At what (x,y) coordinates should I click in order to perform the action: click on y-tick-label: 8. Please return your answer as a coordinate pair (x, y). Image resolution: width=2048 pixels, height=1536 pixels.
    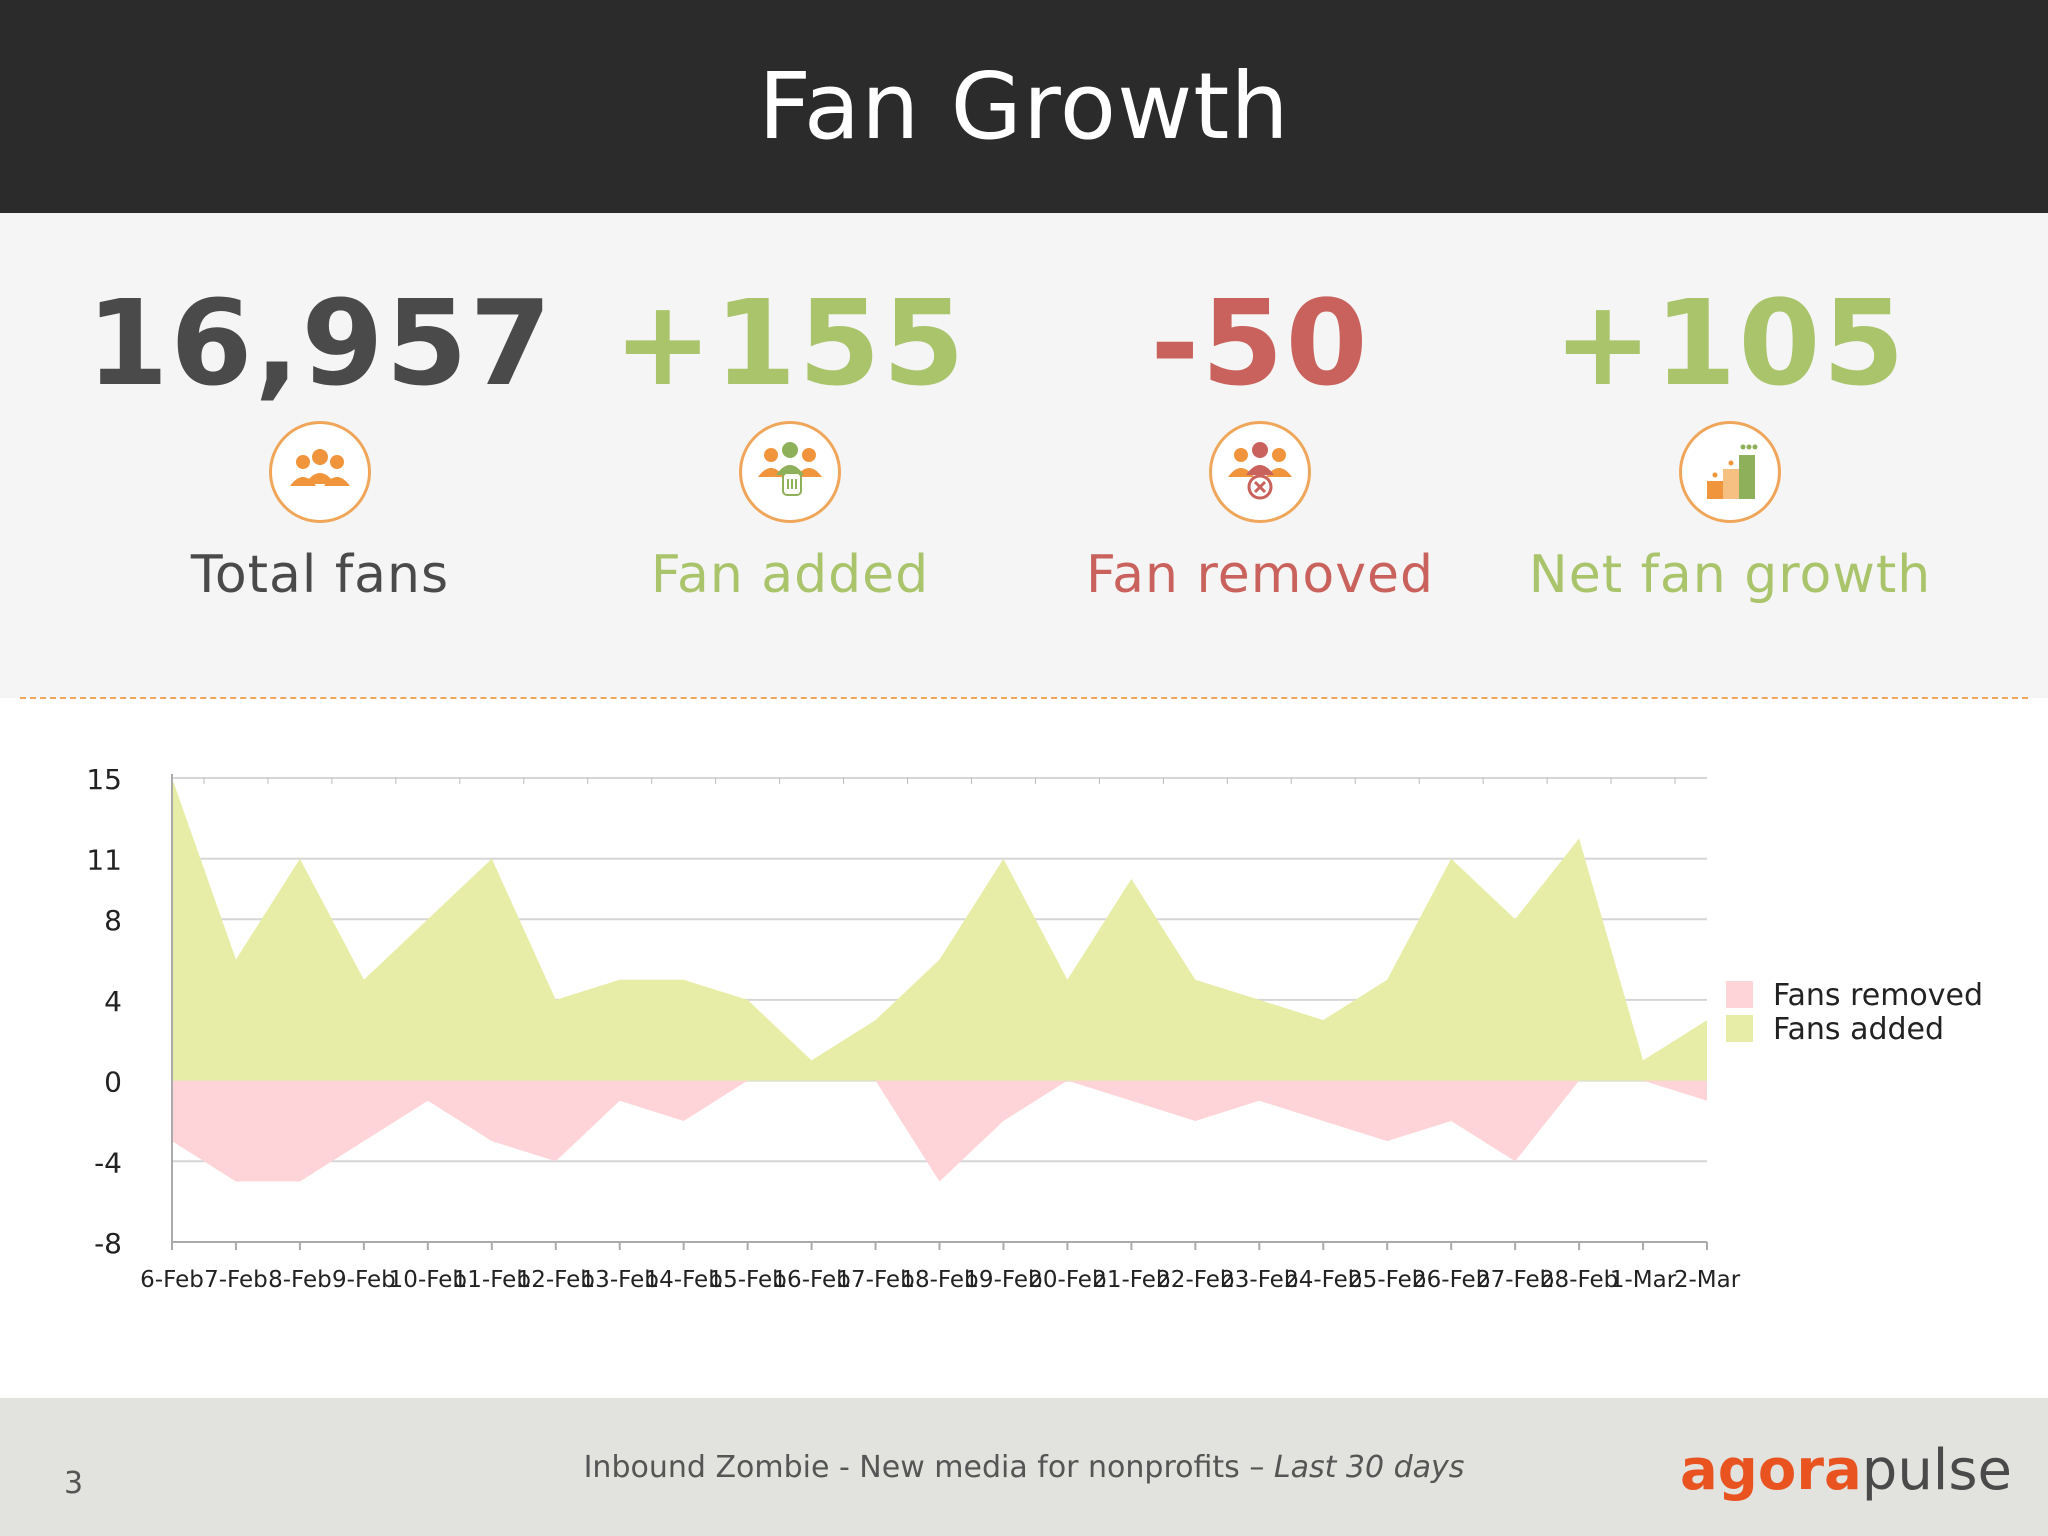
    Looking at the image, I should click on (113, 920).